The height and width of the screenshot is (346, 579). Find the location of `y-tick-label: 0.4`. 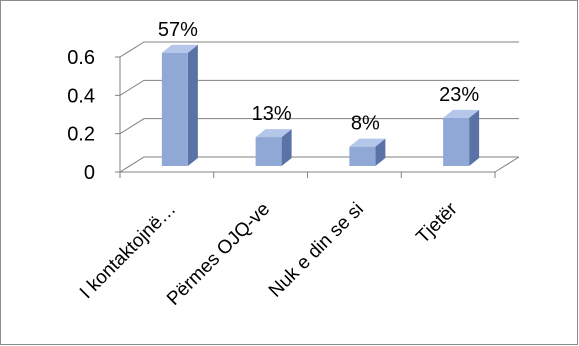

y-tick-label: 0.4 is located at coordinates (81, 96).